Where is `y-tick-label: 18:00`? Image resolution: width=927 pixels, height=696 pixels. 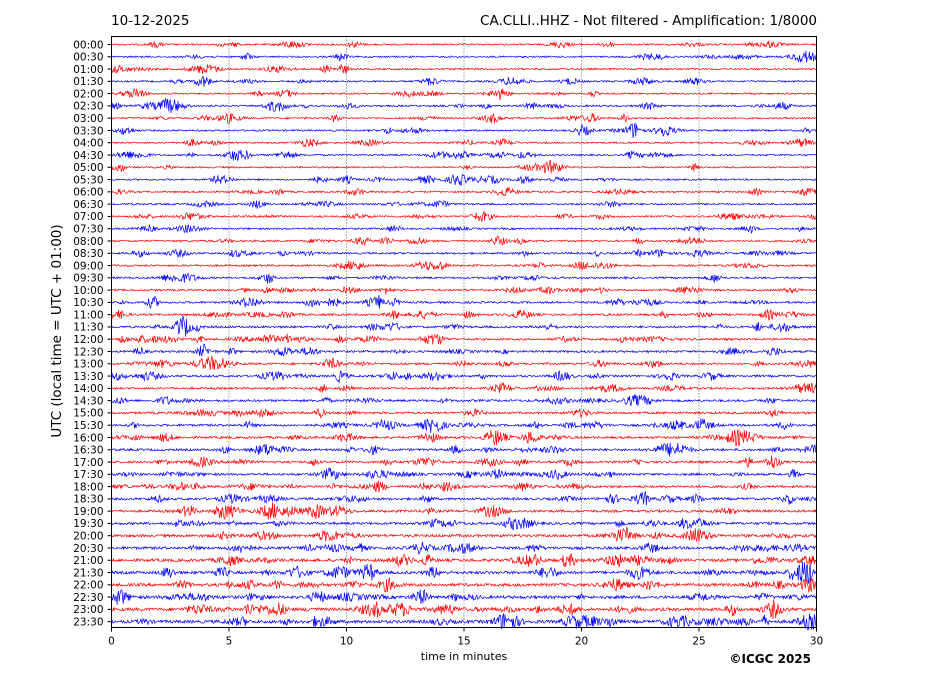 y-tick-label: 18:00 is located at coordinates (88, 487).